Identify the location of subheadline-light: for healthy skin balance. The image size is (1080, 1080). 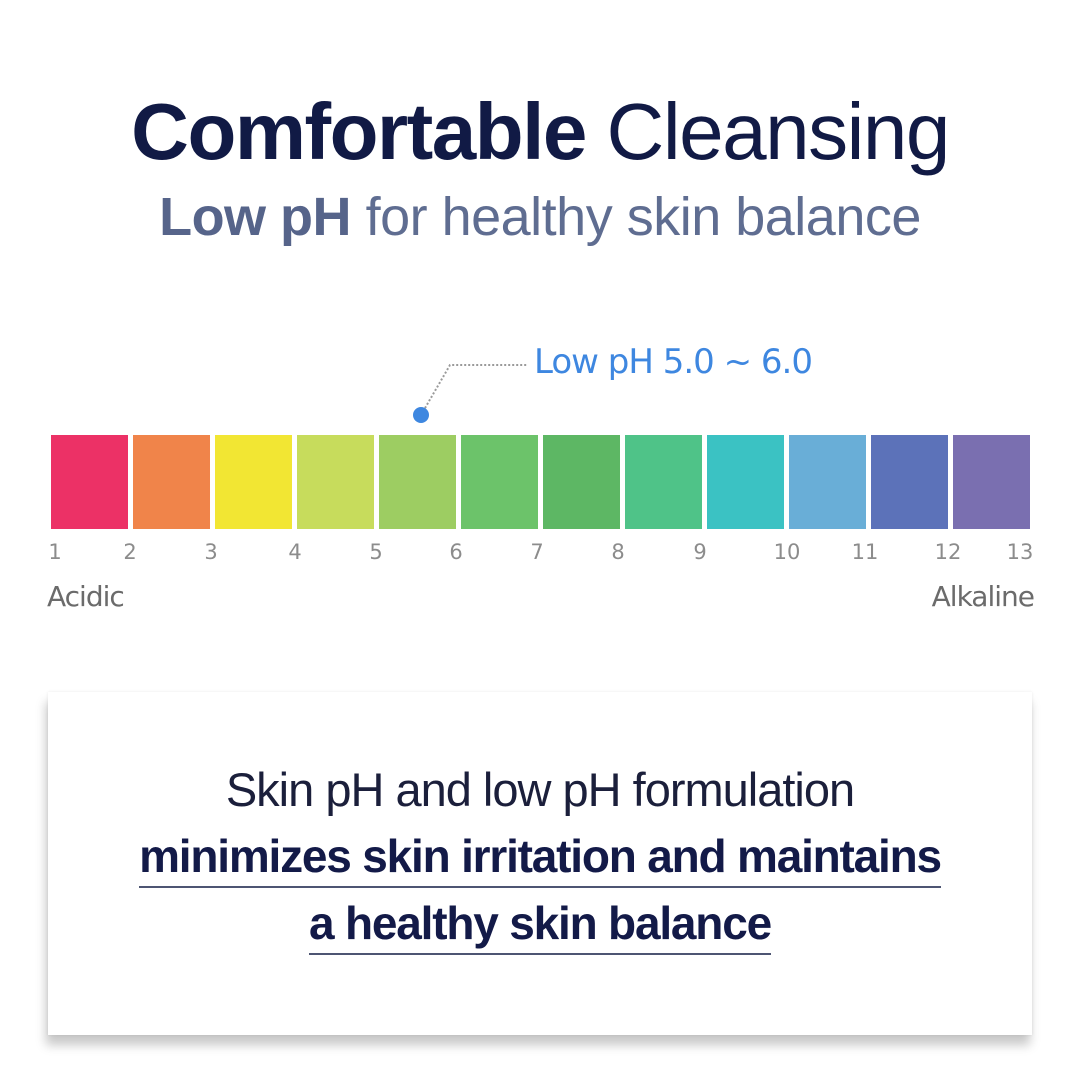
(643, 217).